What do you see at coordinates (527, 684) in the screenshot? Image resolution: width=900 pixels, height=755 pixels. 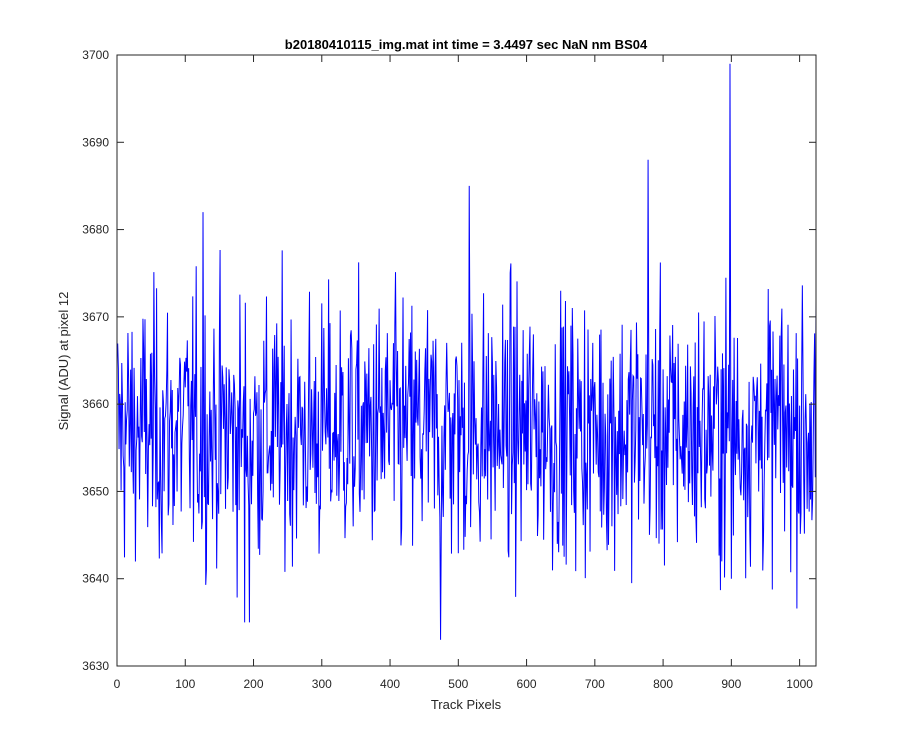 I see `x-tick-label: 600` at bounding box center [527, 684].